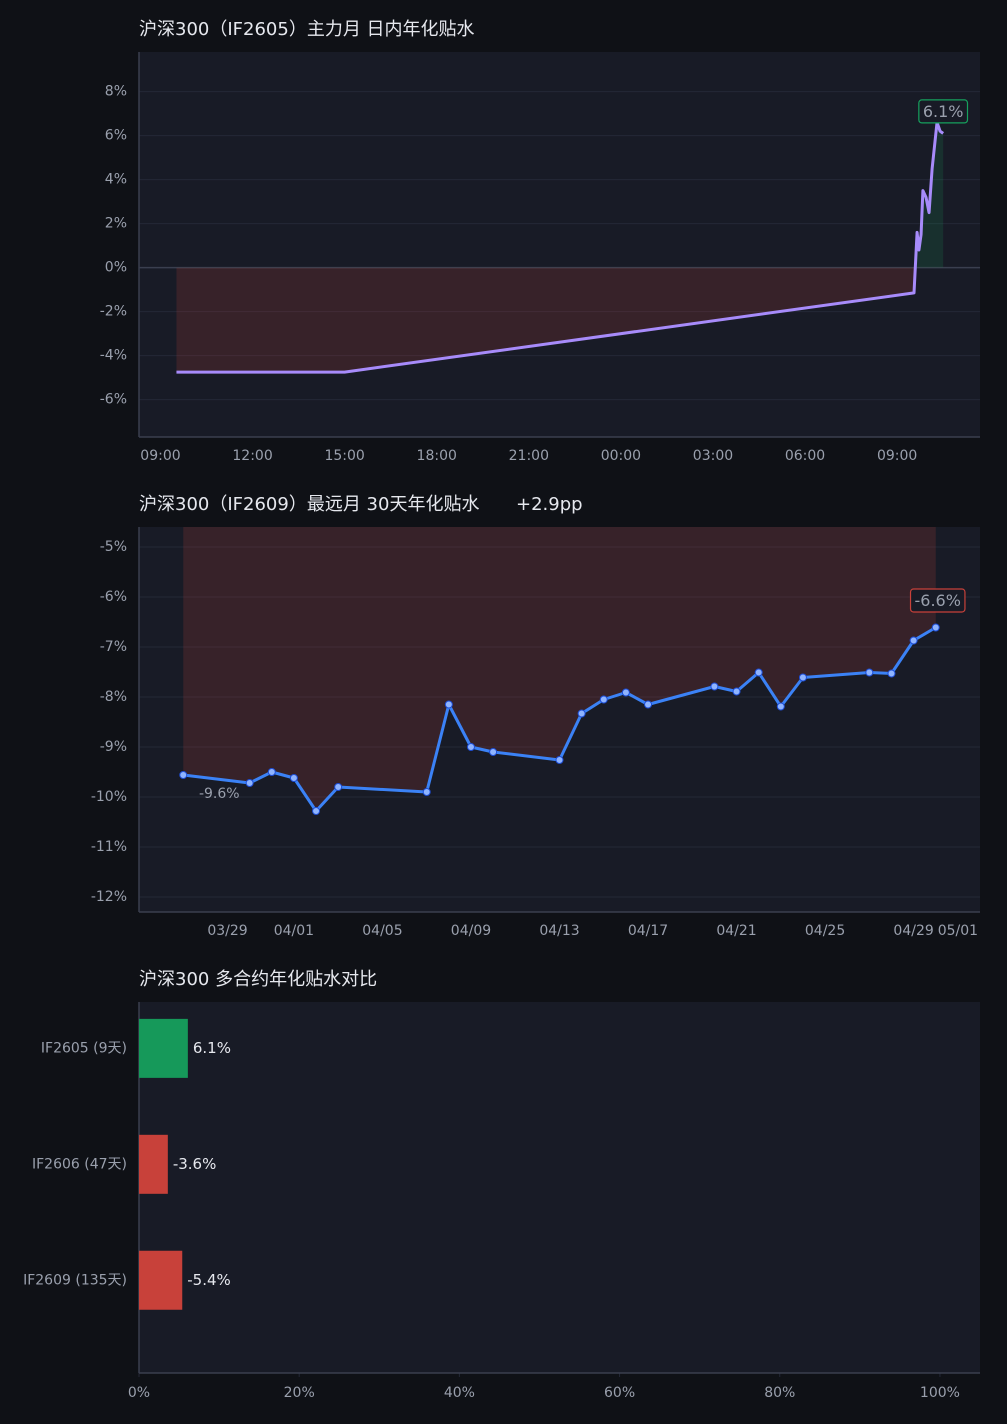  What do you see at coordinates (139, 1393) in the screenshot?
I see `x-tick-label: 0%` at bounding box center [139, 1393].